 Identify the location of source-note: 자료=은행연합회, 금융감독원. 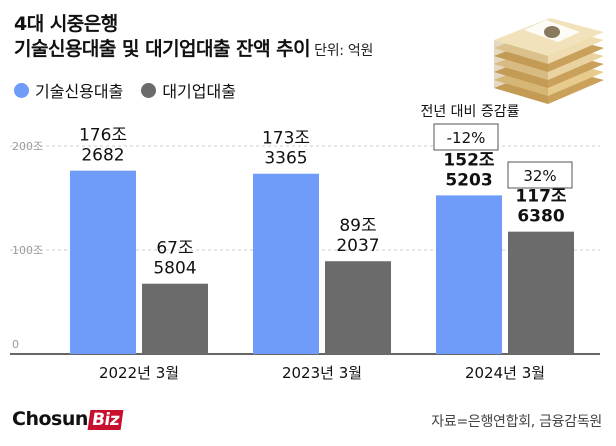
(516, 422).